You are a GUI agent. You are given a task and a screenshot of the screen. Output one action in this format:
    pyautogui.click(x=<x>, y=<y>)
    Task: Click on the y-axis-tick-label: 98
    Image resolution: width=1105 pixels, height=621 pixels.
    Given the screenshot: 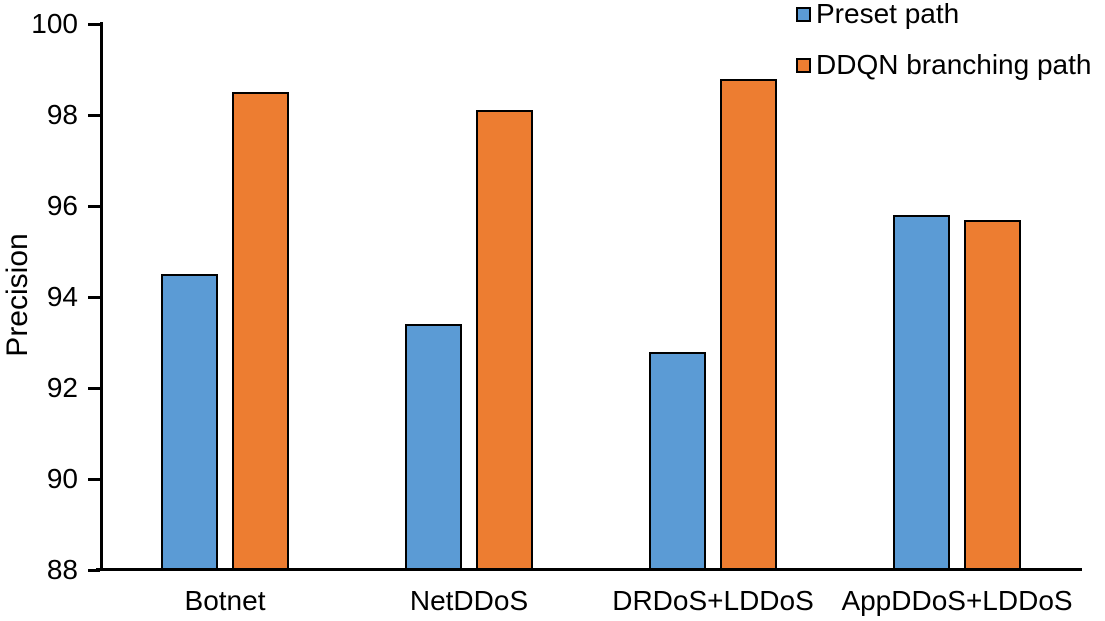 What is the action you would take?
    pyautogui.click(x=62, y=114)
    